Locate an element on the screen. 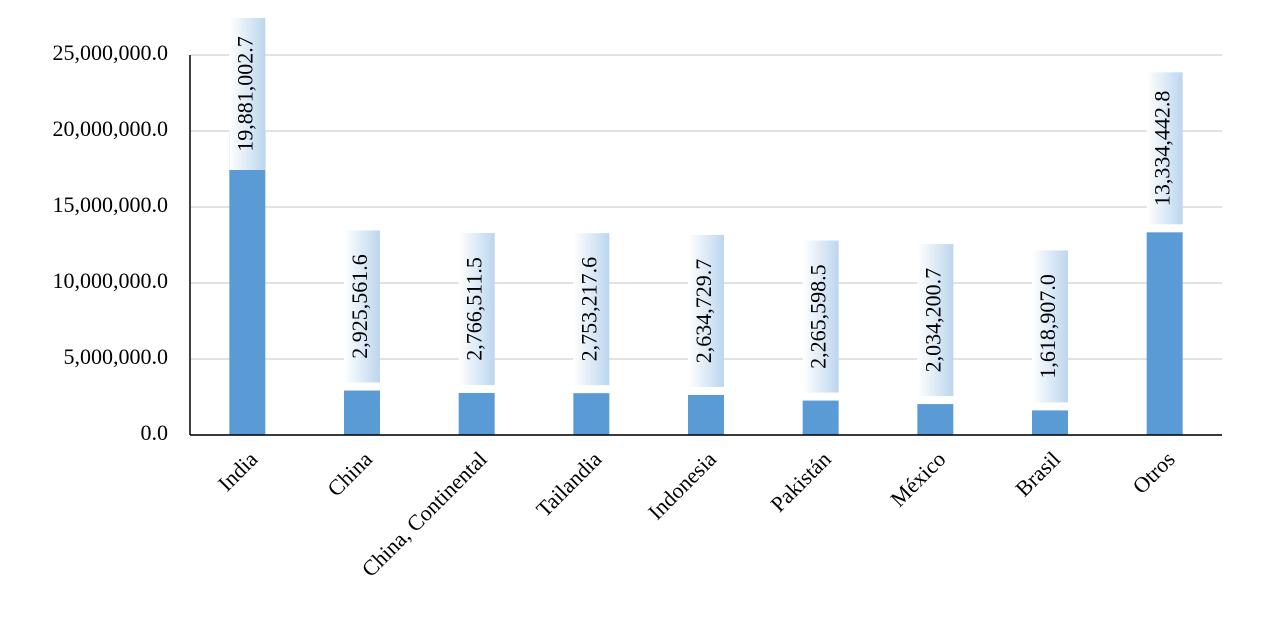 This screenshot has width=1261, height=630. x-tick-label: India is located at coordinates (238, 471).